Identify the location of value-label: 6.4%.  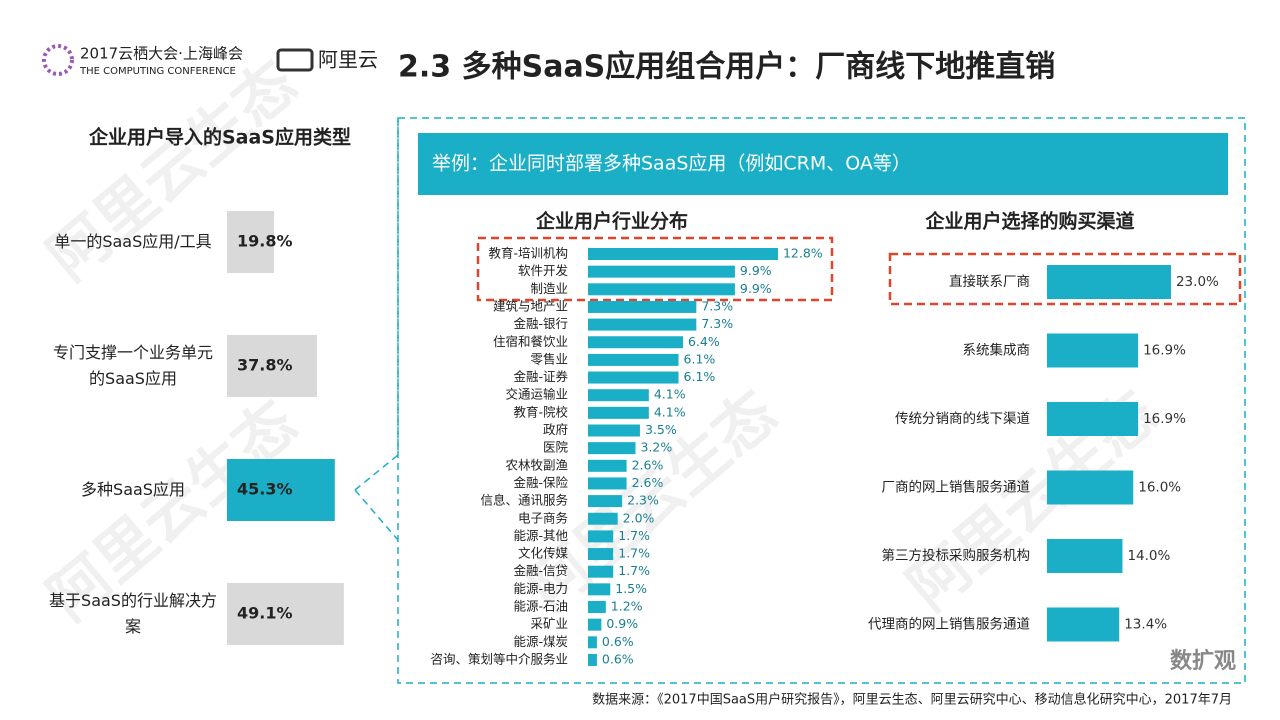
(704, 341).